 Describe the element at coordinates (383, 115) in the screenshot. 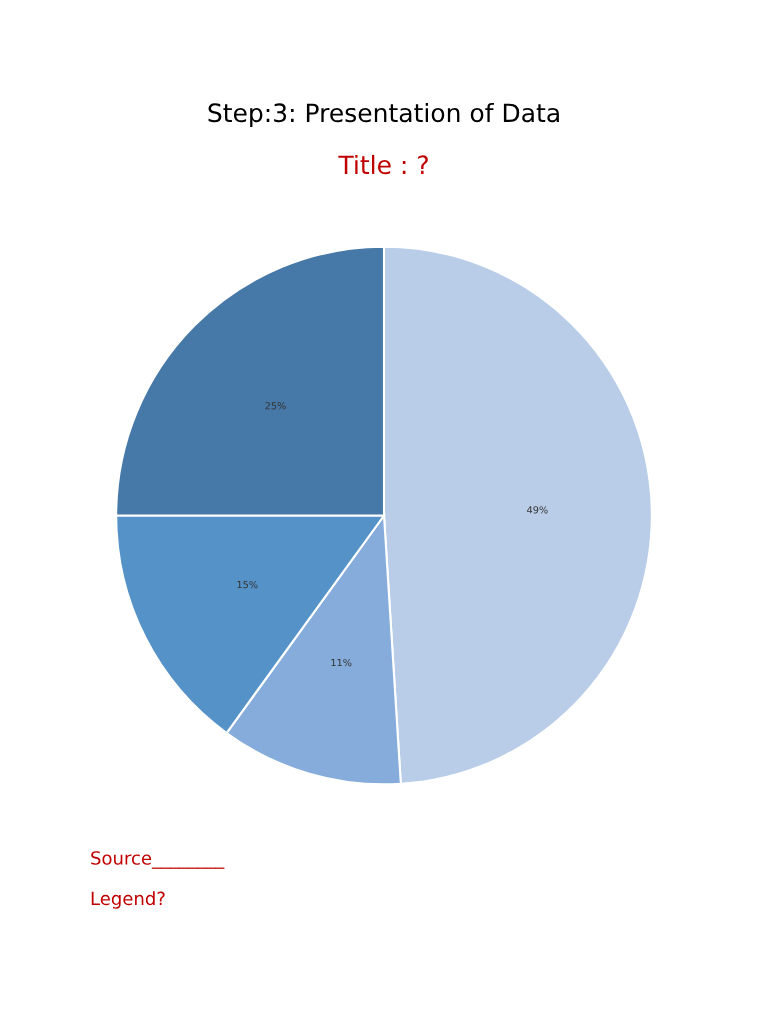

I see `chart-title: Step:3: Presentation of Data` at that location.